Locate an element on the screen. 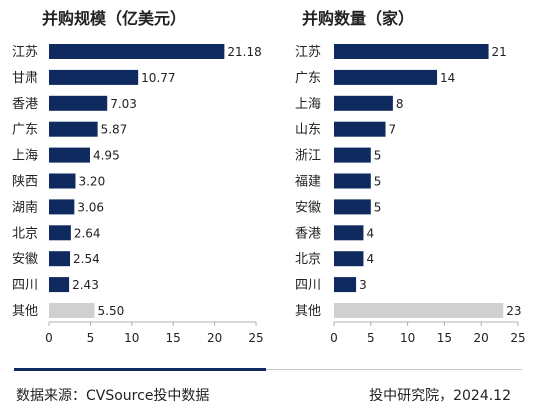 This screenshot has height=410, width=533. footer-divider-accent is located at coordinates (140, 369).